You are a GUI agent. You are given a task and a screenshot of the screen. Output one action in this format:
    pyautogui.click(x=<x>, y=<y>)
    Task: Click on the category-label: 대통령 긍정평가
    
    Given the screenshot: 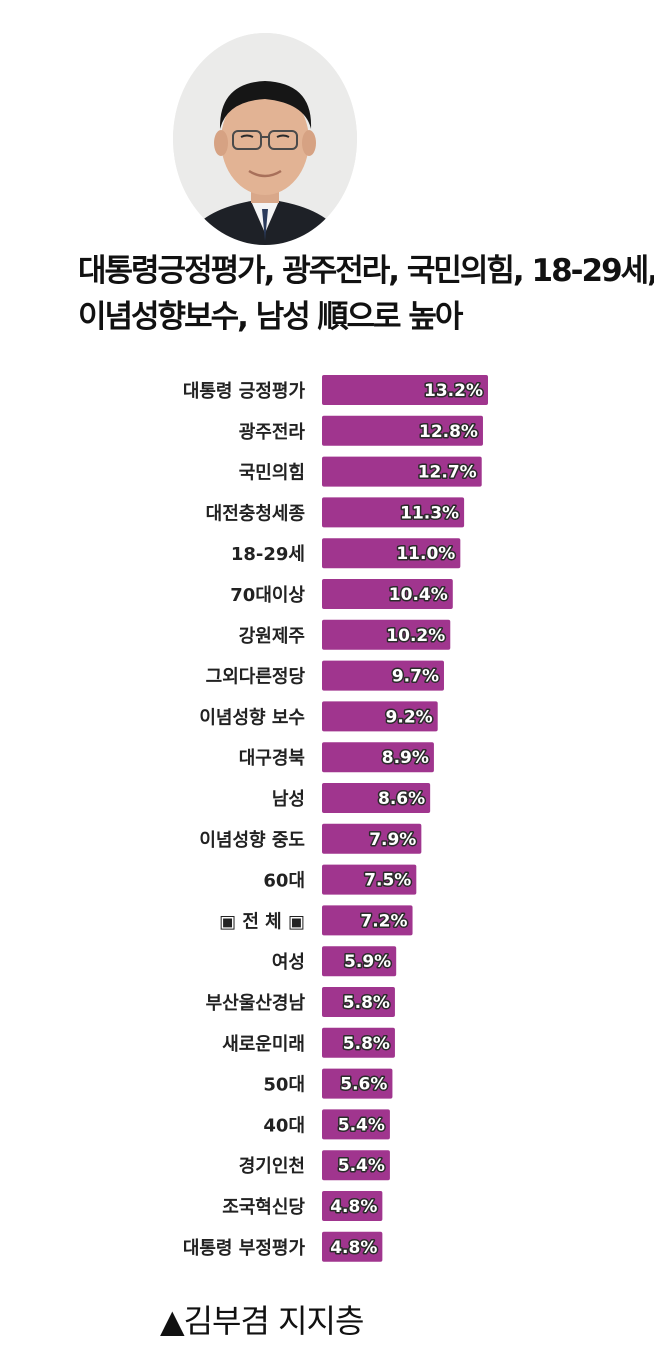 What is the action you would take?
    pyautogui.click(x=244, y=391)
    